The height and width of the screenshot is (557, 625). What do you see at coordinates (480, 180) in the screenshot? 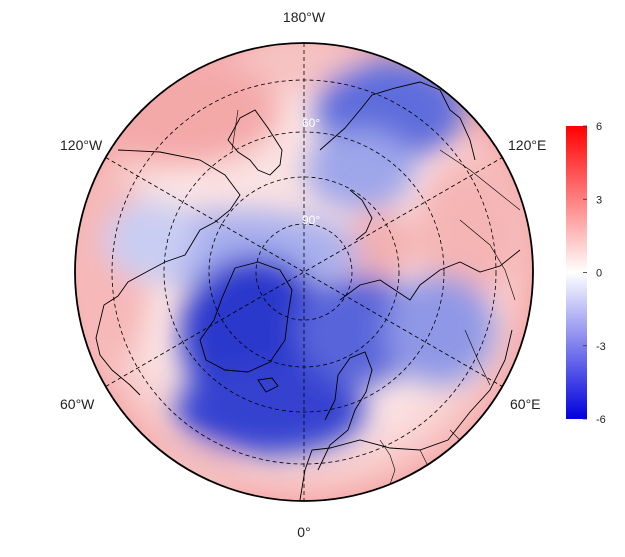
I see `border-russia-china` at bounding box center [480, 180].